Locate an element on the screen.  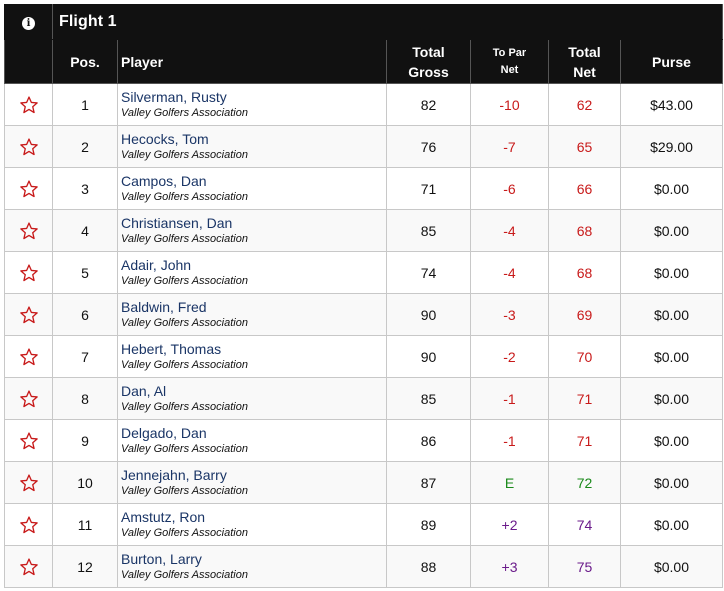
col-to-par-net: To Par Net is located at coordinates (509, 61).